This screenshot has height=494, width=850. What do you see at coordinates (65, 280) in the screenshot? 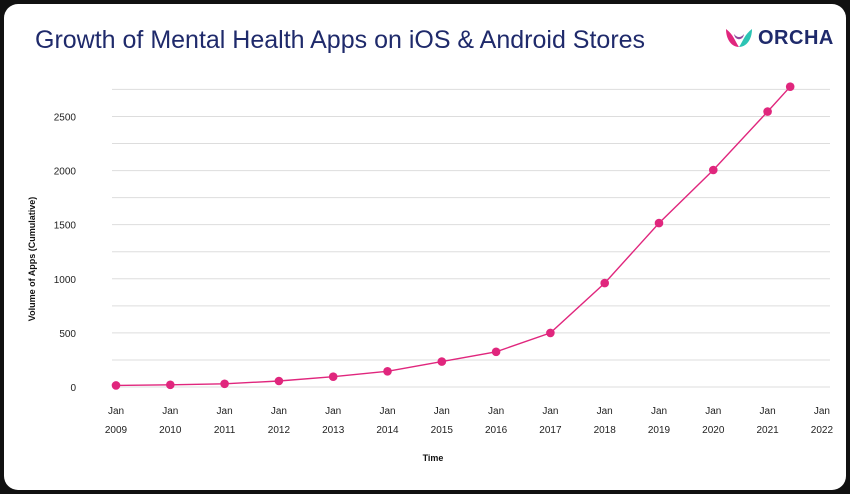
I see `y-tick-label: 1000` at bounding box center [65, 280].